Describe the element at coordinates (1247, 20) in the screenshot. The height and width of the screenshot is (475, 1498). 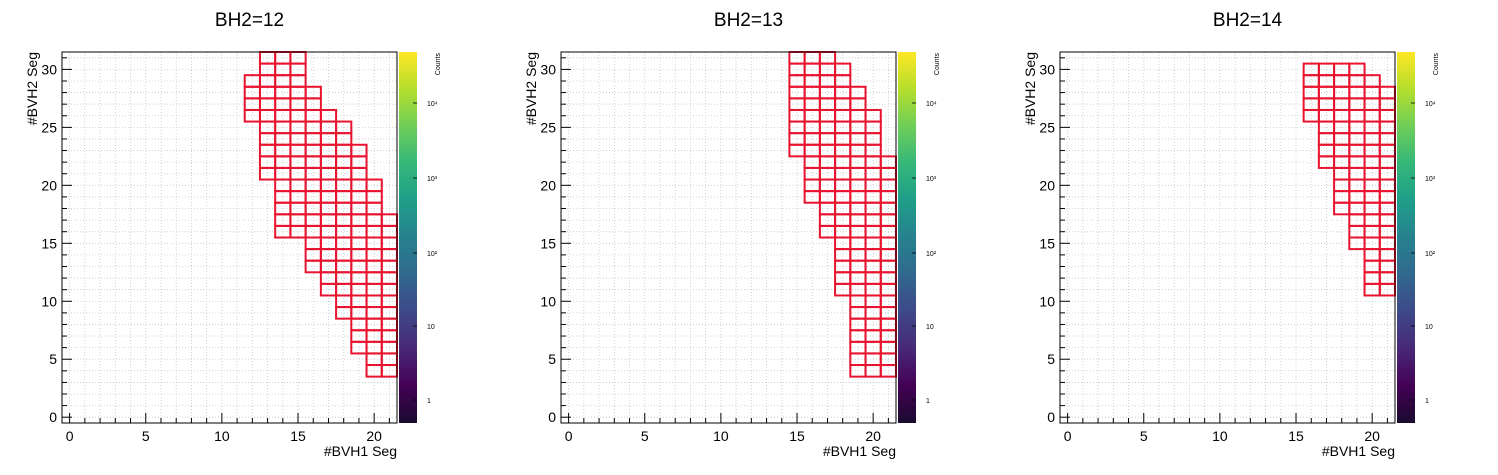
I see `chart-title: BH2=14` at that location.